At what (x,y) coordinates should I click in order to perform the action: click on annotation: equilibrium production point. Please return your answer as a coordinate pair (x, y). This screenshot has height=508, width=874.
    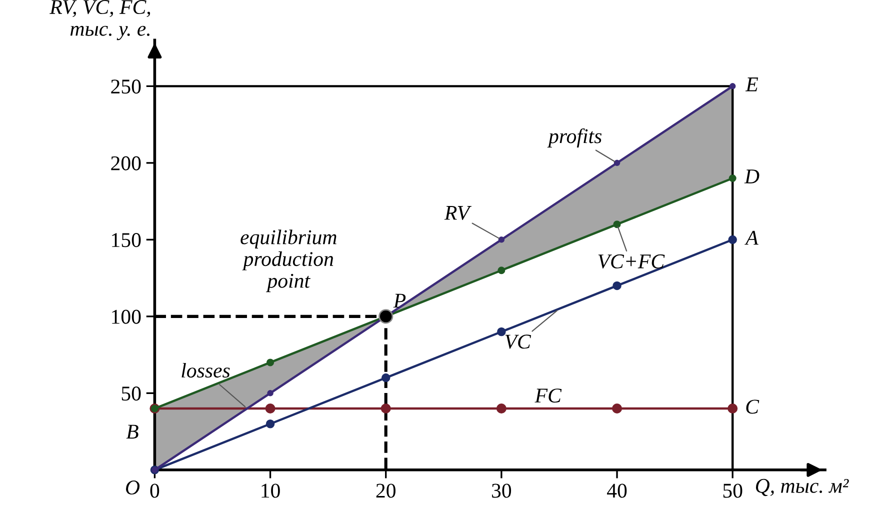
    Looking at the image, I should click on (288, 261).